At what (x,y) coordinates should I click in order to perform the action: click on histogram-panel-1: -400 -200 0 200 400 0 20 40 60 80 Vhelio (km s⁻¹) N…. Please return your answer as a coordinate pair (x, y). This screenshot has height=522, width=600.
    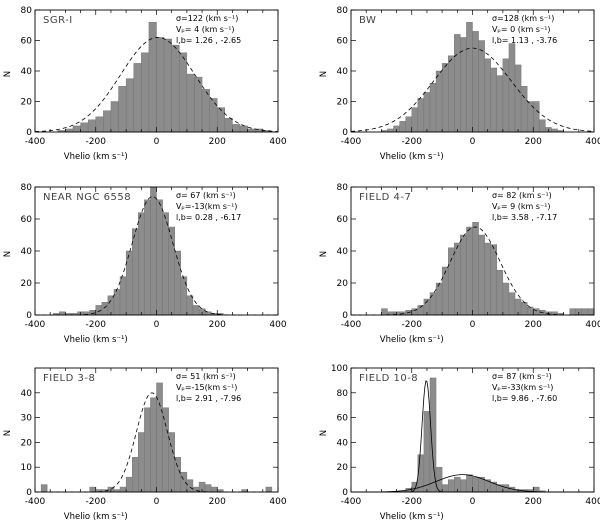
    Looking at the image, I should click on (145, 84).